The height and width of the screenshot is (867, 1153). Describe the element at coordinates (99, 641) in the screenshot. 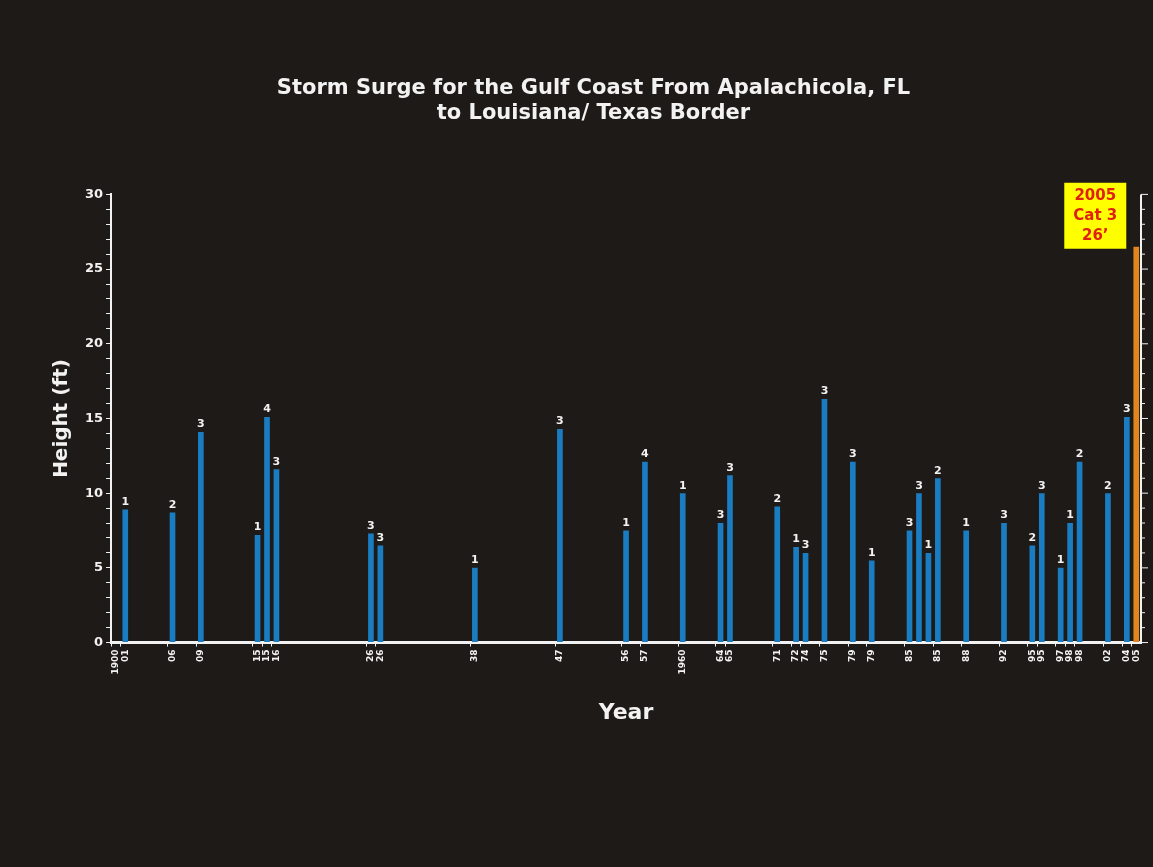

I see `y-tick-label: 0` at that location.